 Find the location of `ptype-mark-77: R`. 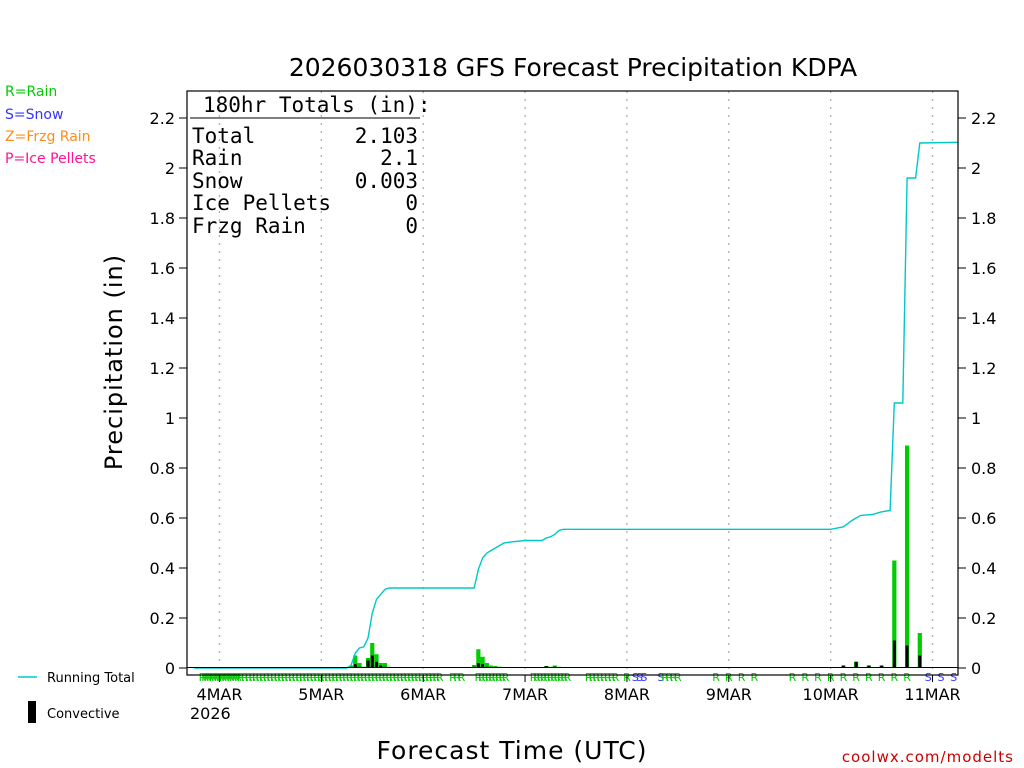

ptype-mark-77: R is located at coordinates (489, 677).